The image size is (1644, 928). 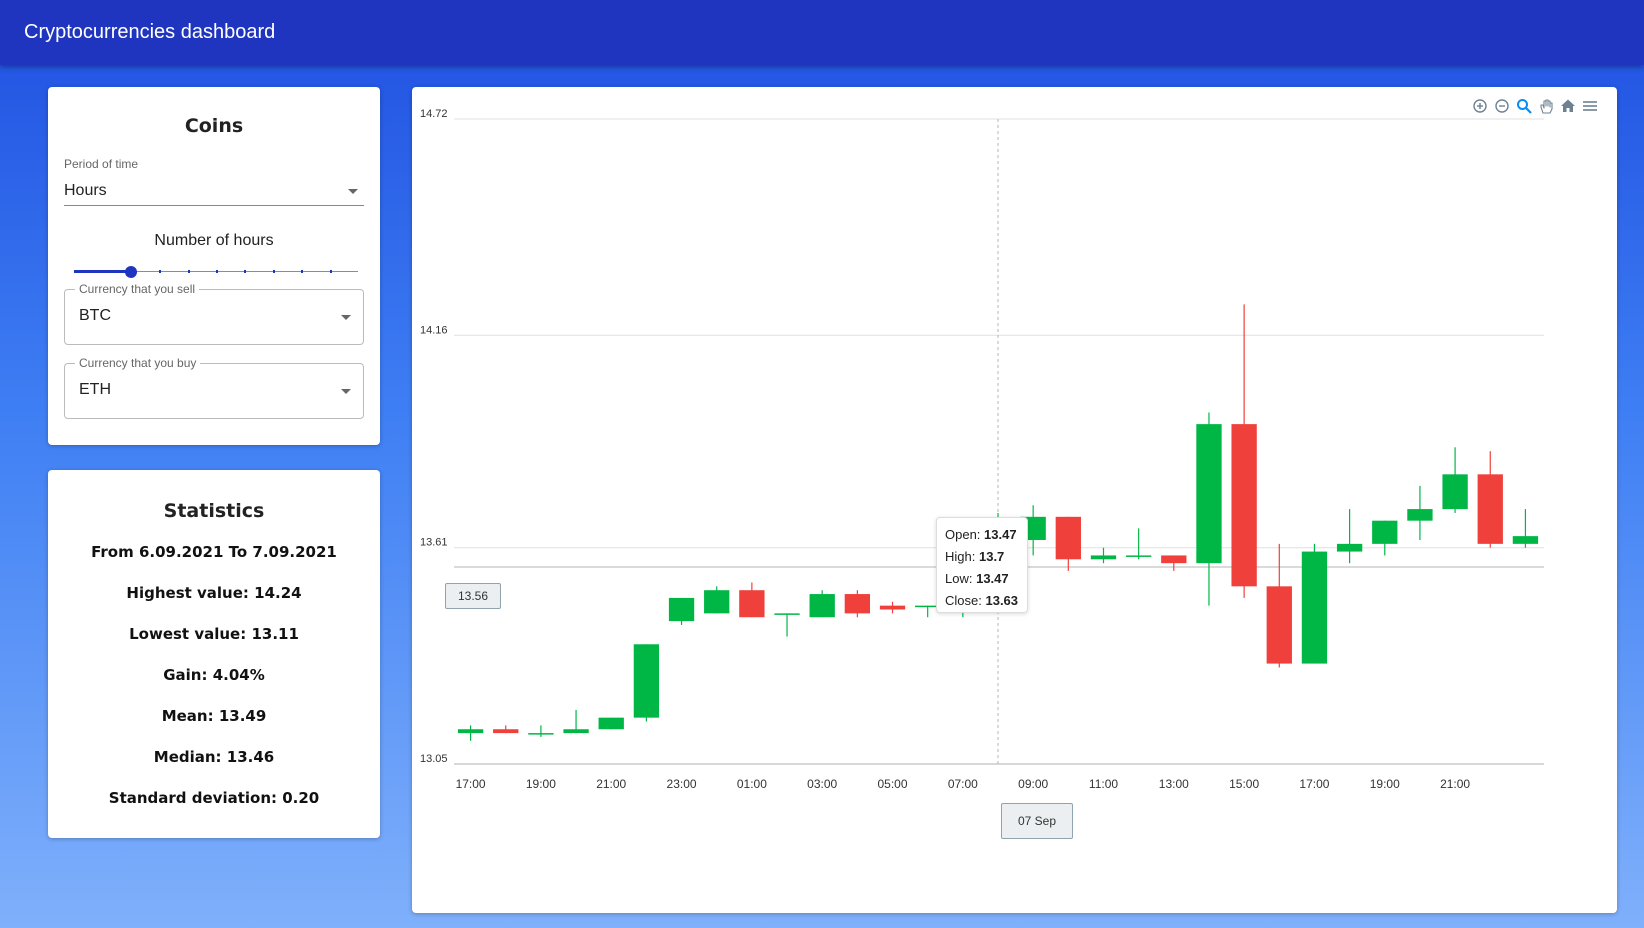 I want to click on menu-icon, so click(x=1590, y=106).